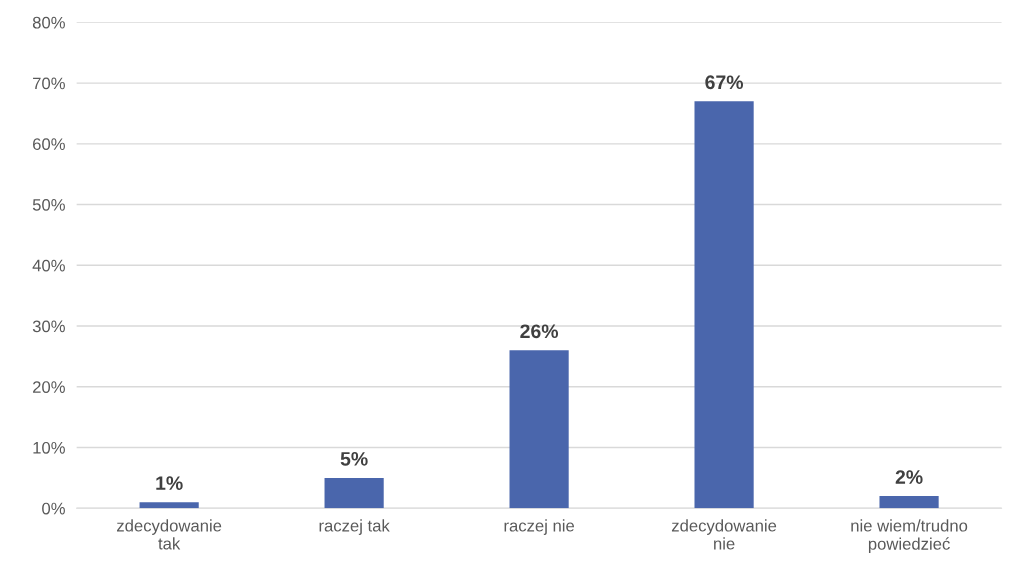  I want to click on x-tick-label: raczej nie, so click(539, 527).